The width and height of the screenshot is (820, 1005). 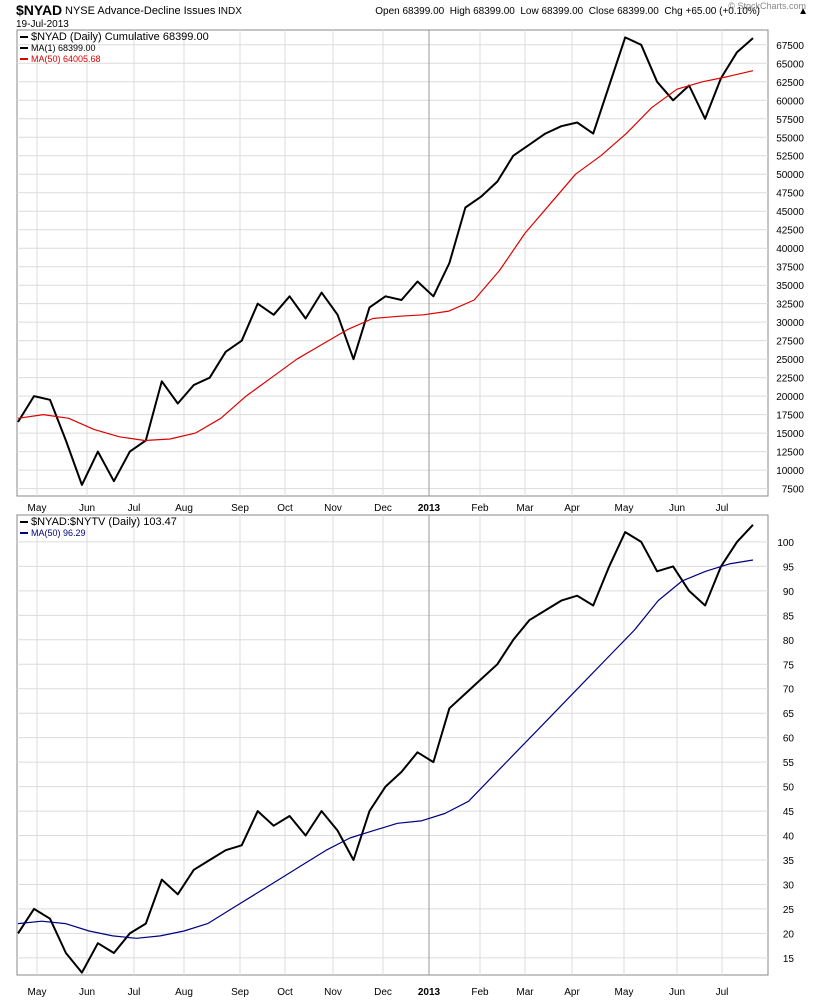 I want to click on y-tick-label: 35000, so click(x=790, y=286).